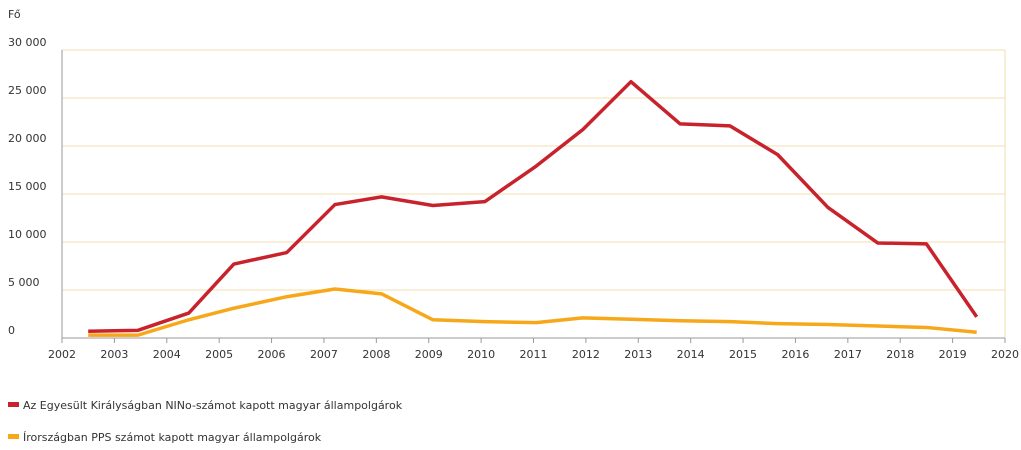 The image size is (1021, 450). I want to click on y-tick-label: 10 000, so click(27, 234).